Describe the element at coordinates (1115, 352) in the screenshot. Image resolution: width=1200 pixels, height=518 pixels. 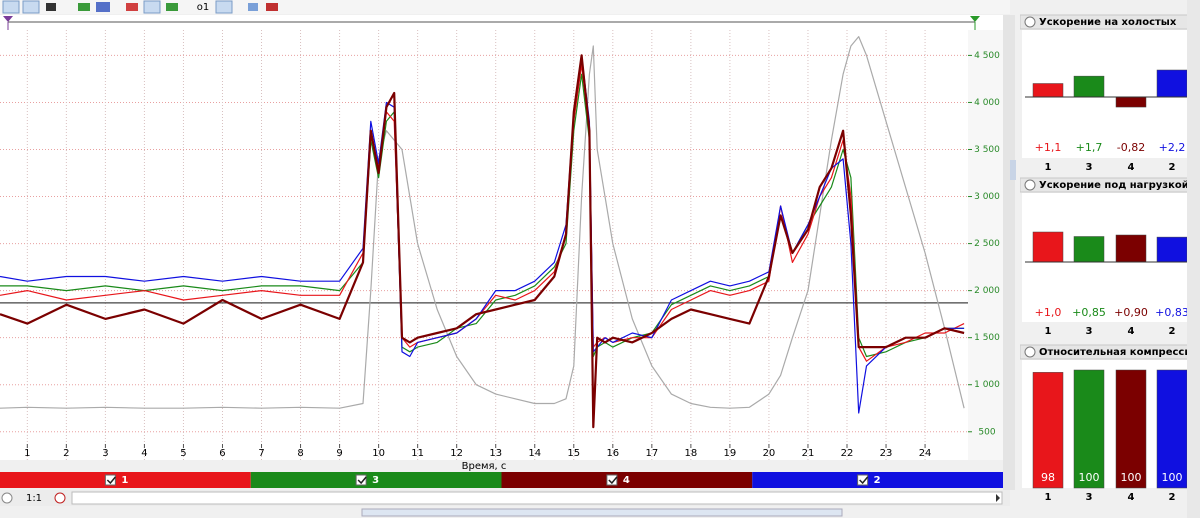
I see `panel-title: Относительная компресси` at that location.